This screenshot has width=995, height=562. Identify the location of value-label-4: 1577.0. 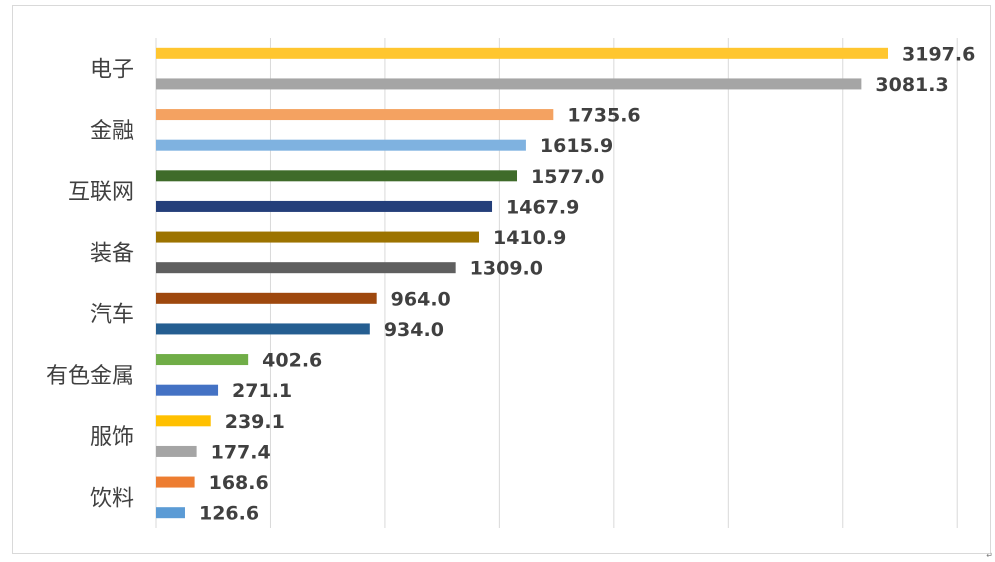
(567, 177).